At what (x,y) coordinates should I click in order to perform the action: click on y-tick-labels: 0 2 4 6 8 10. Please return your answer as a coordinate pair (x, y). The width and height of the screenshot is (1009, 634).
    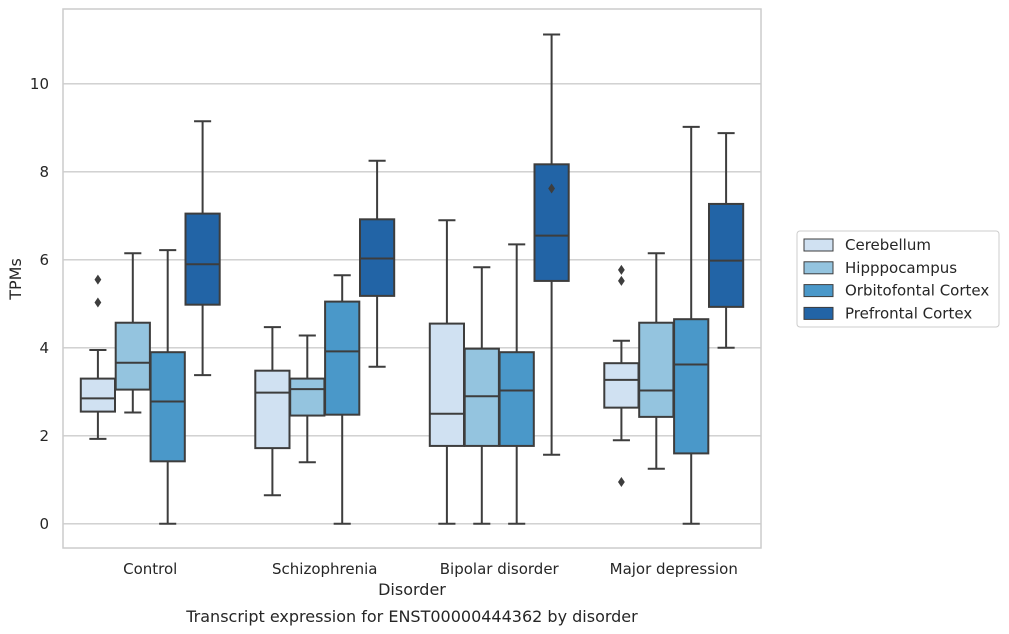
    Looking at the image, I should click on (39, 304).